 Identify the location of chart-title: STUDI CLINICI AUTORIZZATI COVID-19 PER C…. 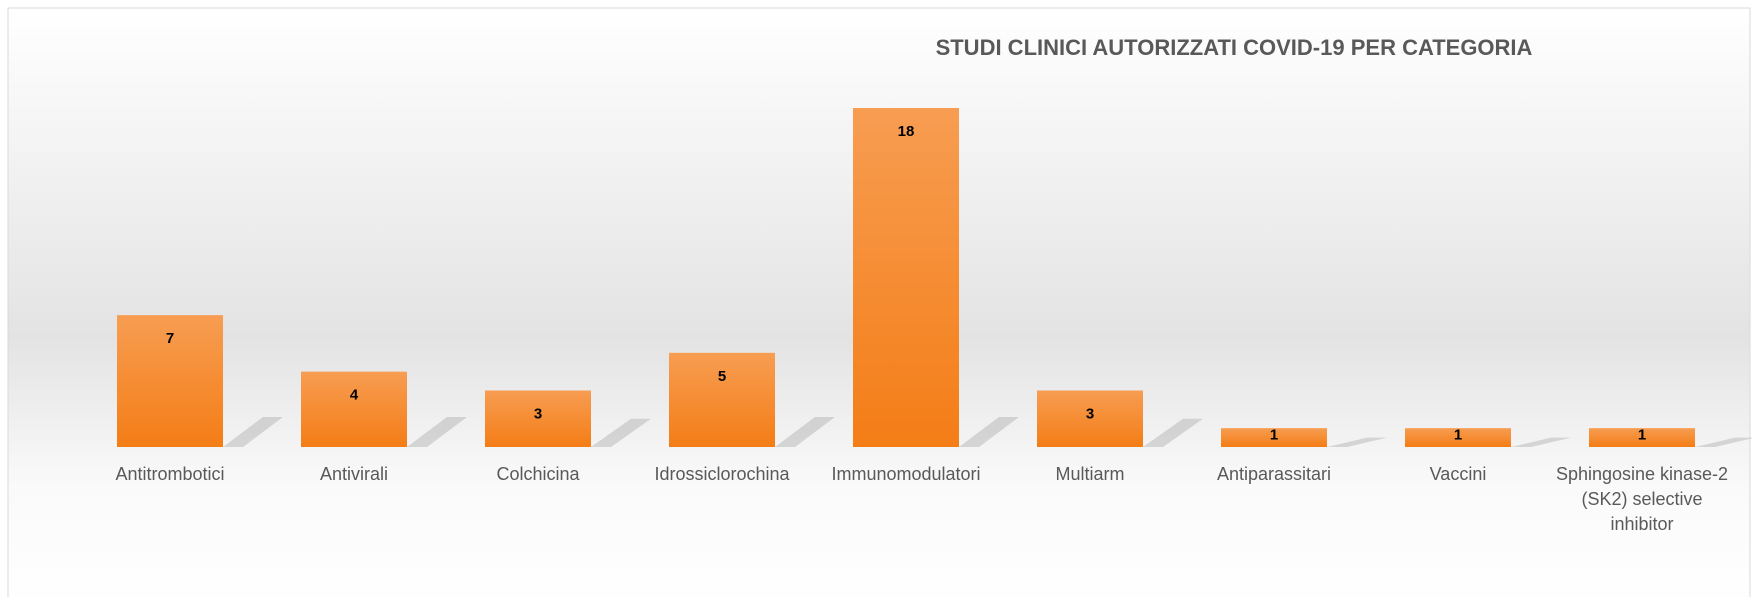
(1234, 47).